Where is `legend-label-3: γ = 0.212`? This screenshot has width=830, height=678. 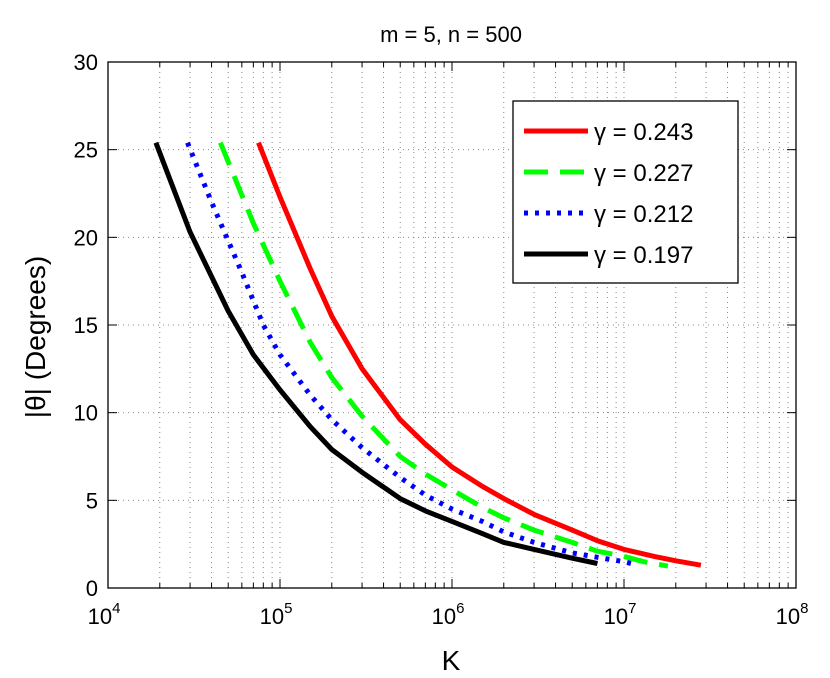 legend-label-3: γ = 0.212 is located at coordinates (643, 214).